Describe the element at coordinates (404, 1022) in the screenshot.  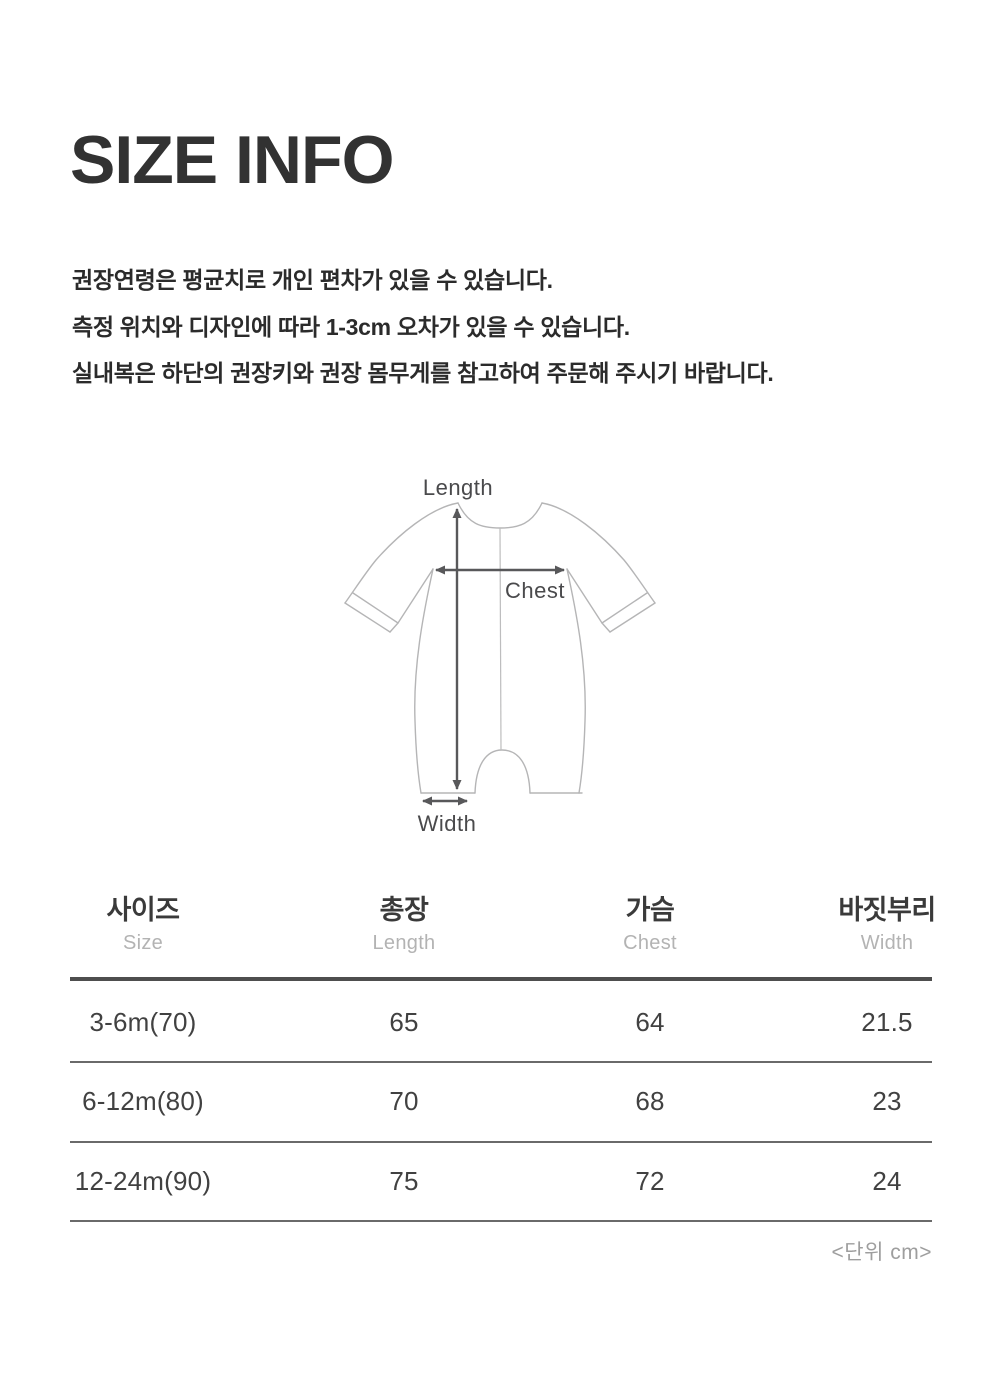
I see `row1-length: 65` at that location.